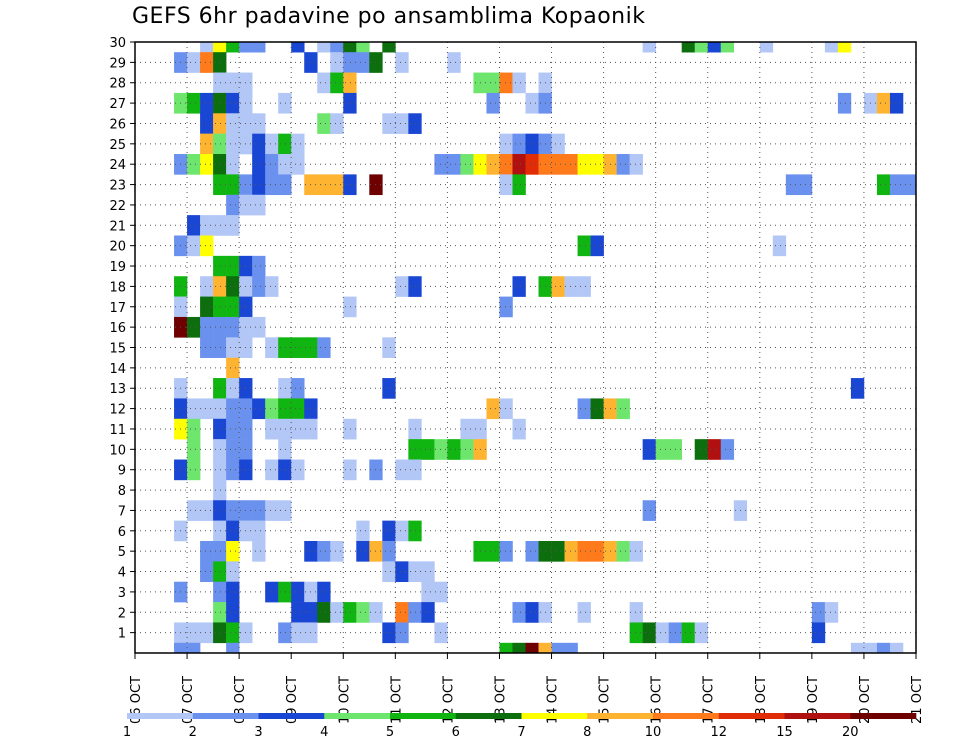 The width and height of the screenshot is (960, 742). I want to click on y-tick-label: 29, so click(117, 63).